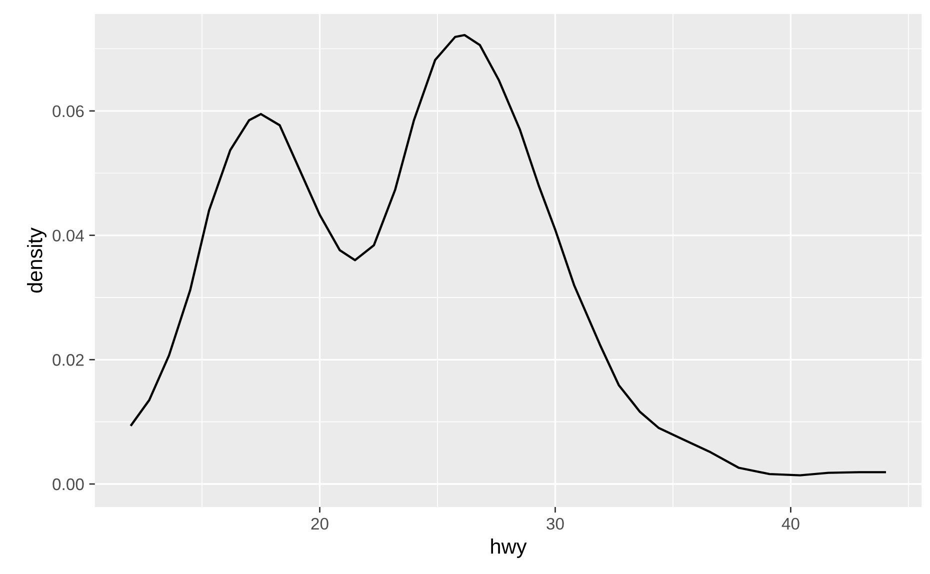  I want to click on x-axis-title: hwy, so click(509, 548).